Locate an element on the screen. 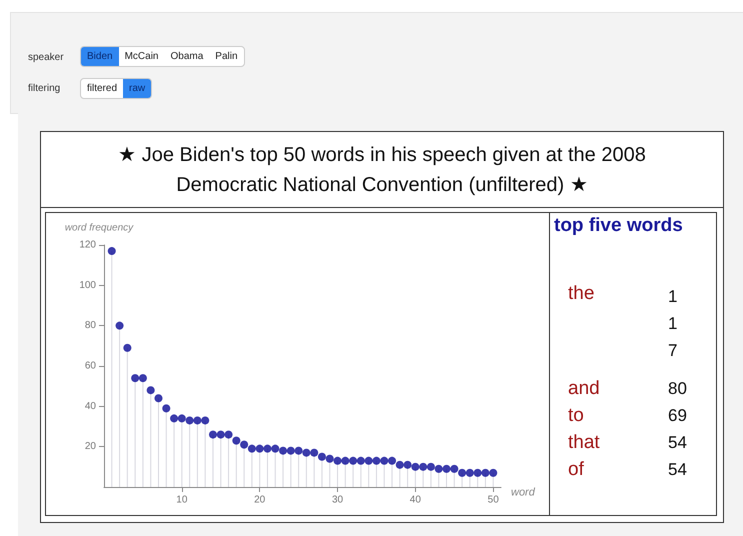 The width and height of the screenshot is (743, 536). y-axis-title: word frequency is located at coordinates (99, 228).